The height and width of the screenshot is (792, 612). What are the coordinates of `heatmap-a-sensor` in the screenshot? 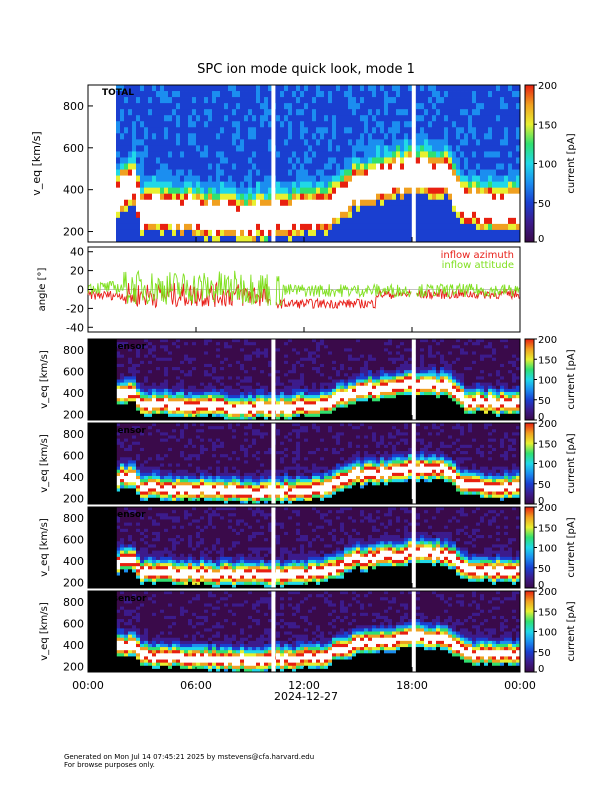 It's located at (304, 380).